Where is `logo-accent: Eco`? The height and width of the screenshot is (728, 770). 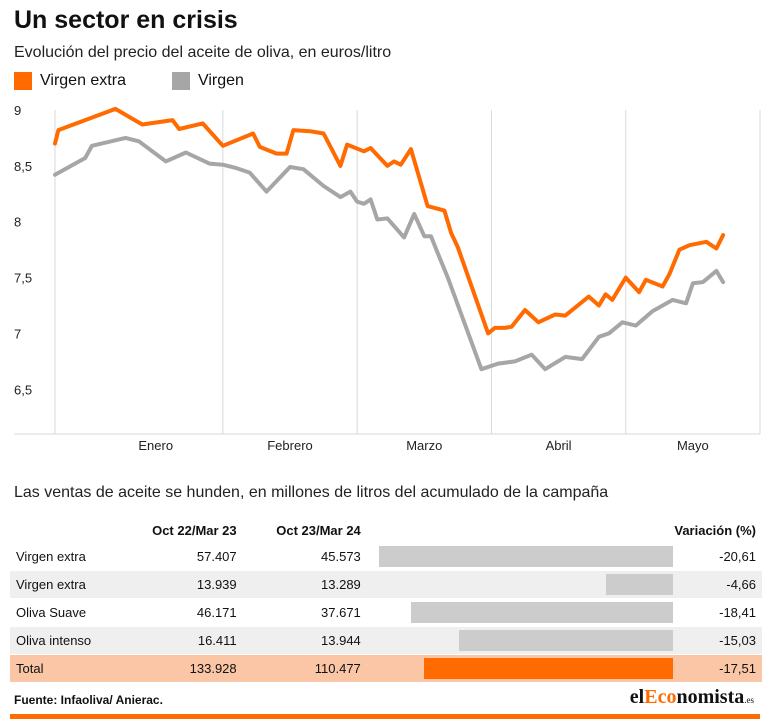 logo-accent: Eco is located at coordinates (660, 697).